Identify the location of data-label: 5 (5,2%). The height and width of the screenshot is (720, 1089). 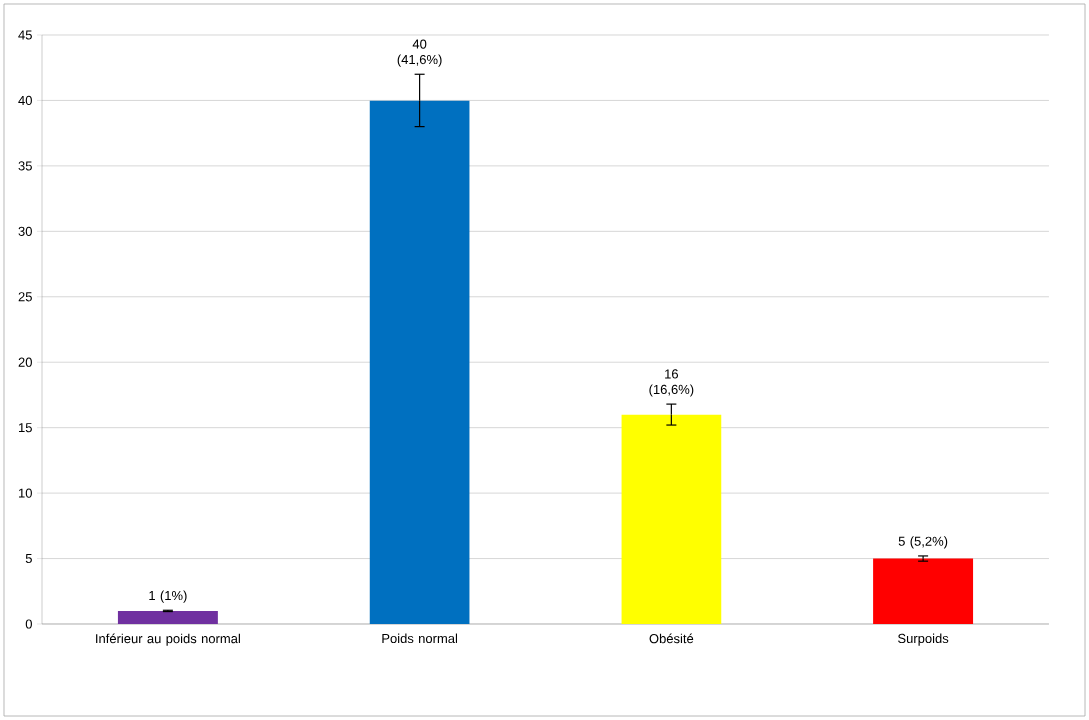
(923, 542).